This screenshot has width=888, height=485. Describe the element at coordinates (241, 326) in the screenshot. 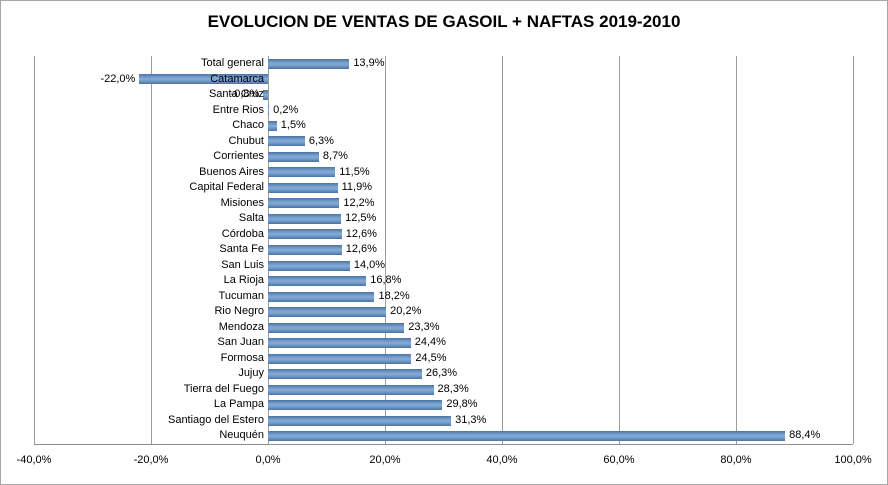

I see `category-label-mendoza: Mendoza` at that location.